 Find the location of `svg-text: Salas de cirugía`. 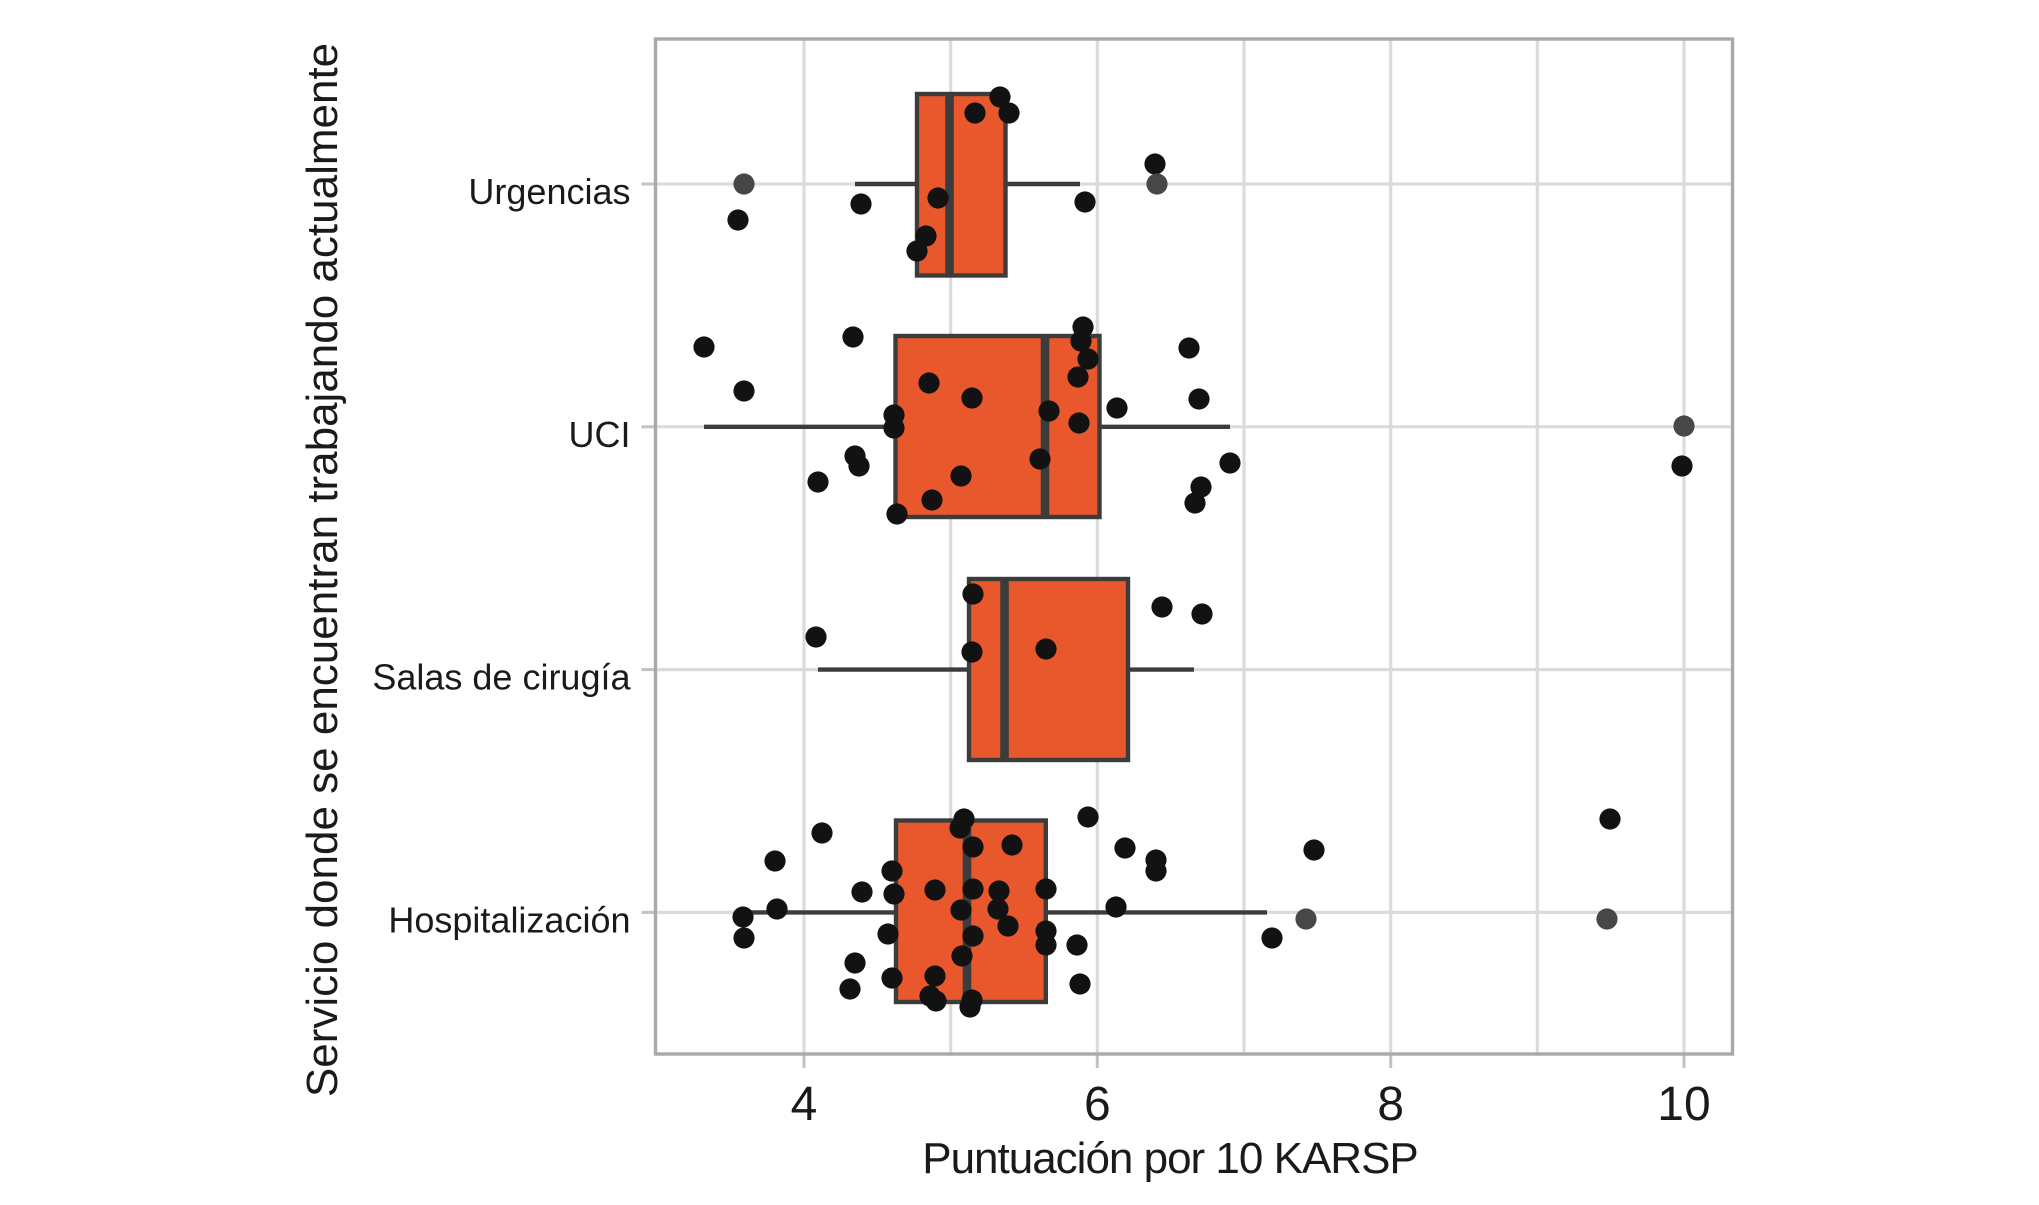

svg-text: Salas de cirugía is located at coordinates (501, 677).